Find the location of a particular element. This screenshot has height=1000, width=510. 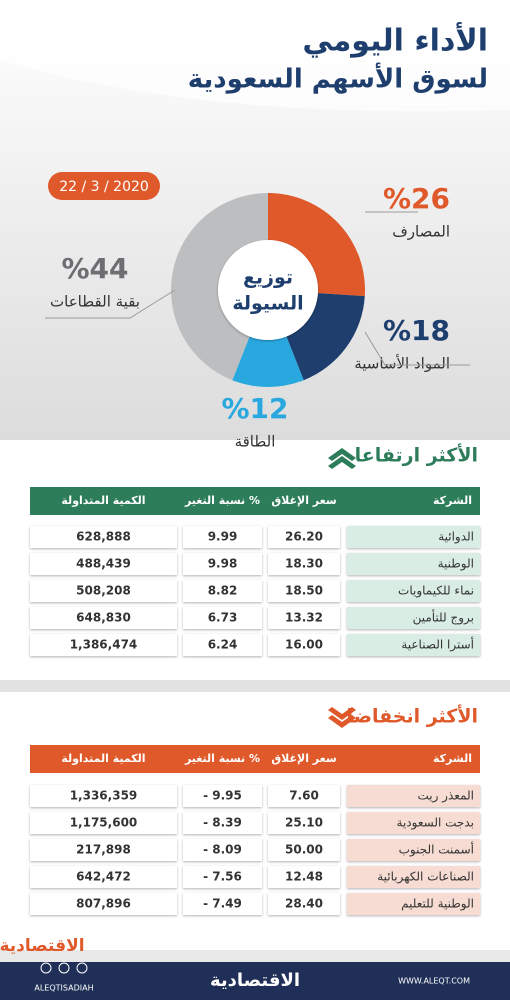

company-name: الصناعات الكهربائية is located at coordinates (425, 877).